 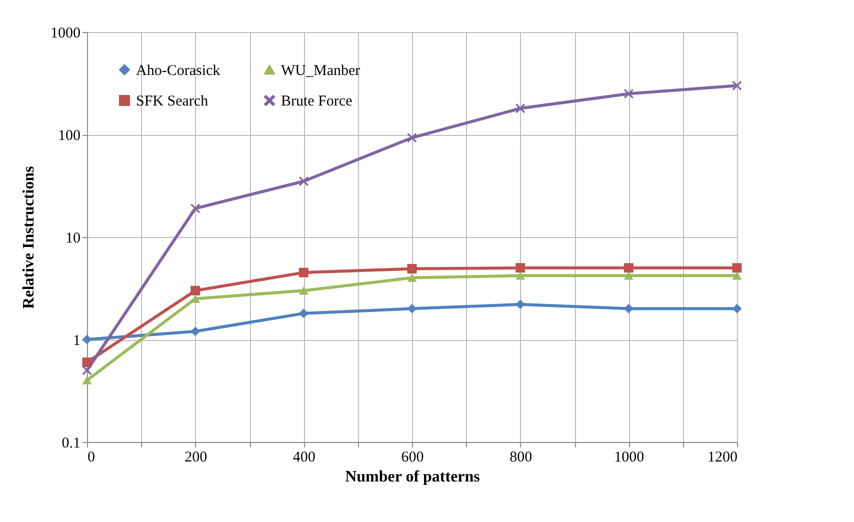 What do you see at coordinates (412, 477) in the screenshot?
I see `x-axis-title: Number of patterns` at bounding box center [412, 477].